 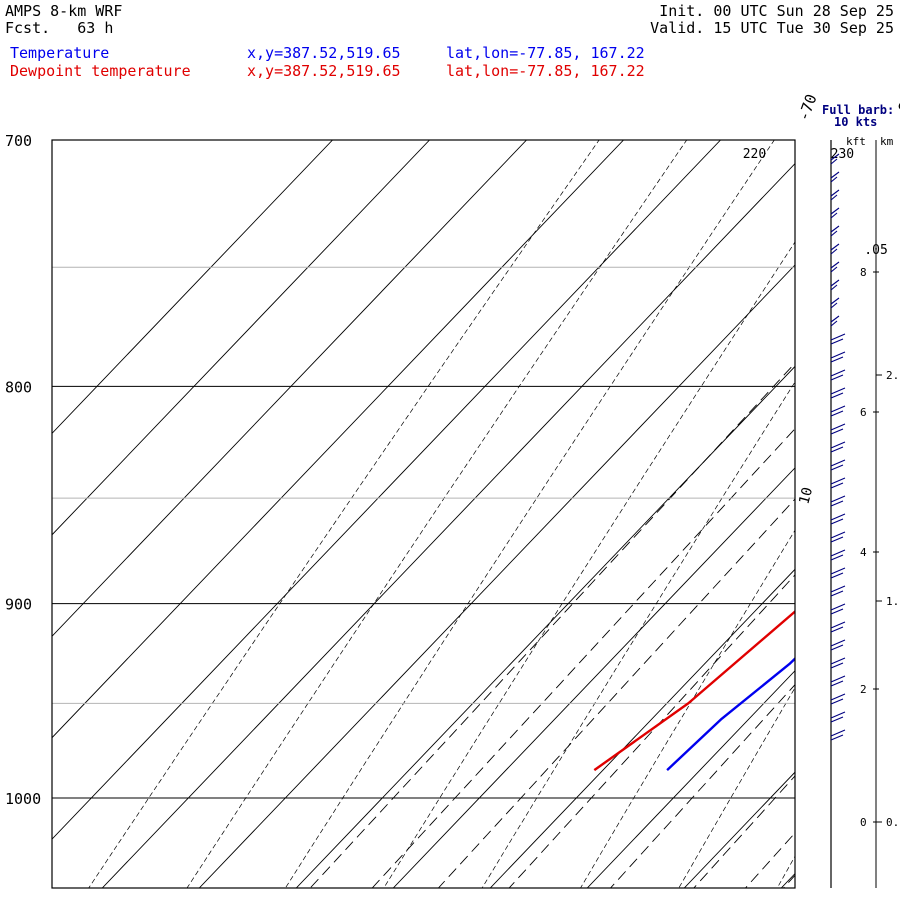 I want to click on pressure-tick-label: 800, so click(x=18, y=387).